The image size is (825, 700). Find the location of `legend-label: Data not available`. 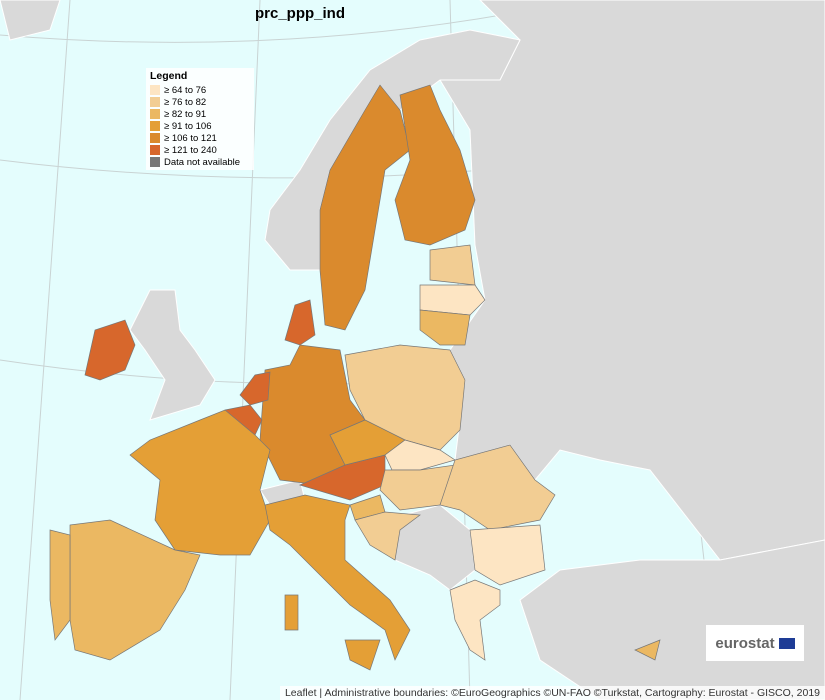

legend-label: Data not available is located at coordinates (202, 162).